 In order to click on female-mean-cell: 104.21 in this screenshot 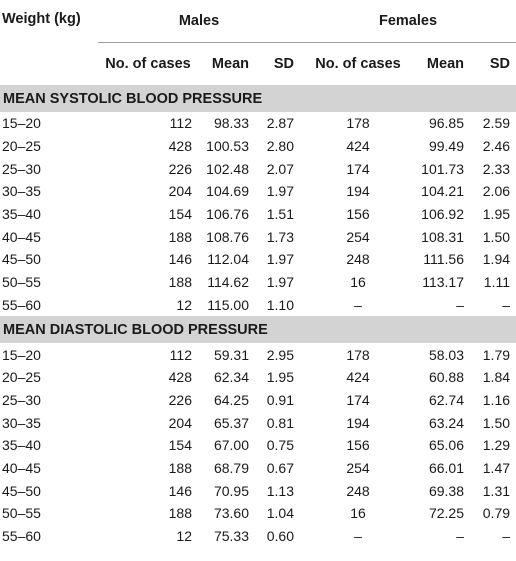, I will do `click(442, 191)`.